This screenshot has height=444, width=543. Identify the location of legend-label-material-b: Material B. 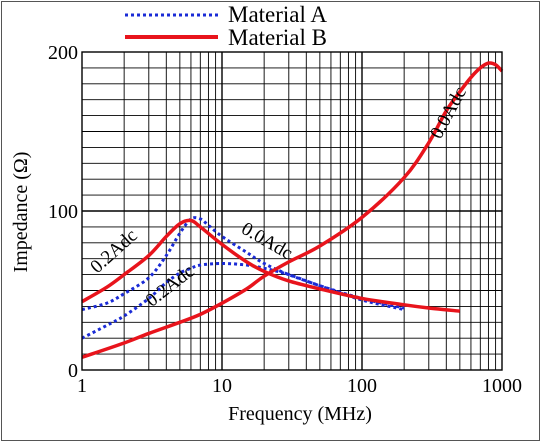
(277, 37).